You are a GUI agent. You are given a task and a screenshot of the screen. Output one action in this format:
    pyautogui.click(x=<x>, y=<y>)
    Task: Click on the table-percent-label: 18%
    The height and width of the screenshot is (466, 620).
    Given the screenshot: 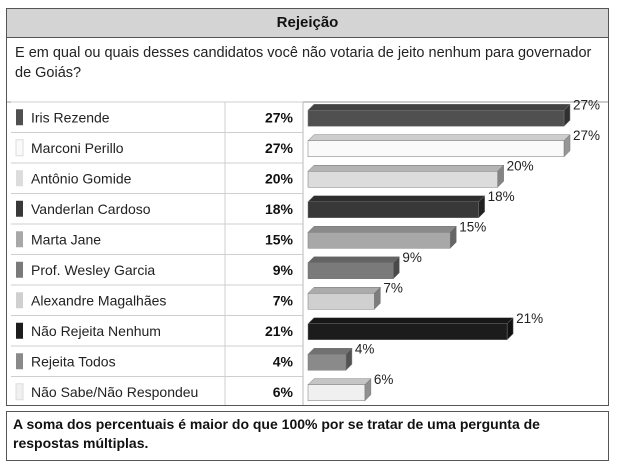 What is the action you would take?
    pyautogui.click(x=279, y=209)
    